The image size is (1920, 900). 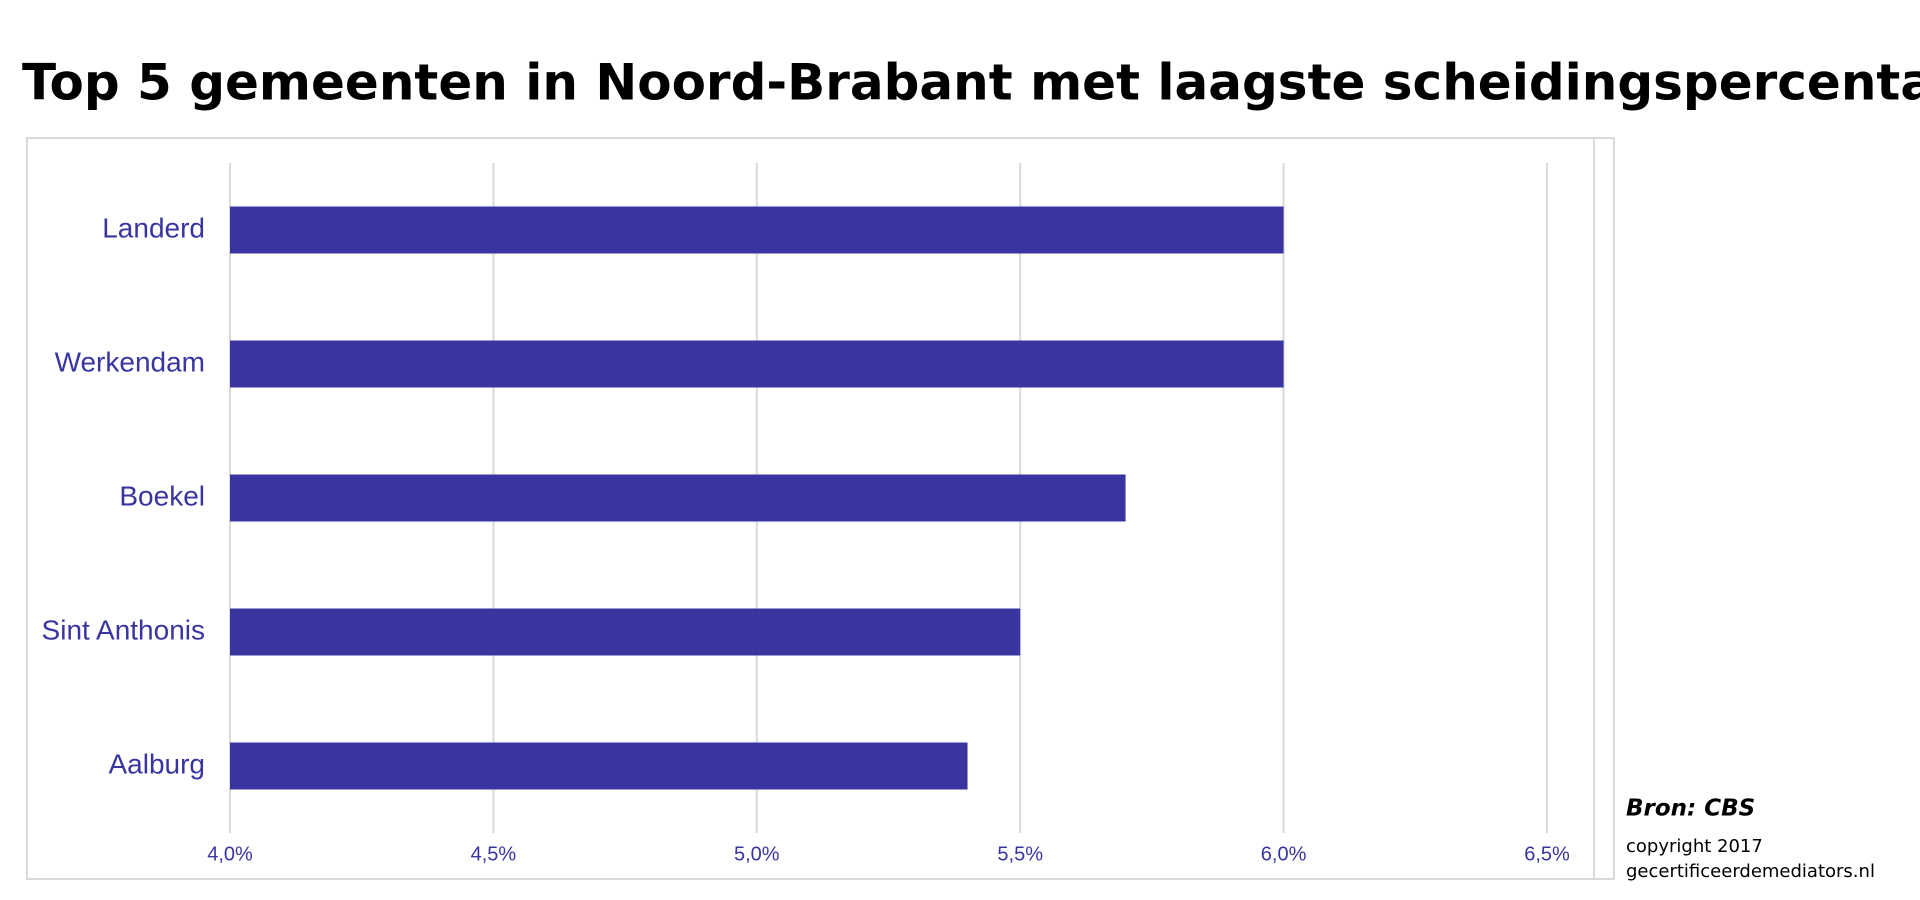 I want to click on y-tick-label: Sint Anthonis, so click(x=123, y=629).